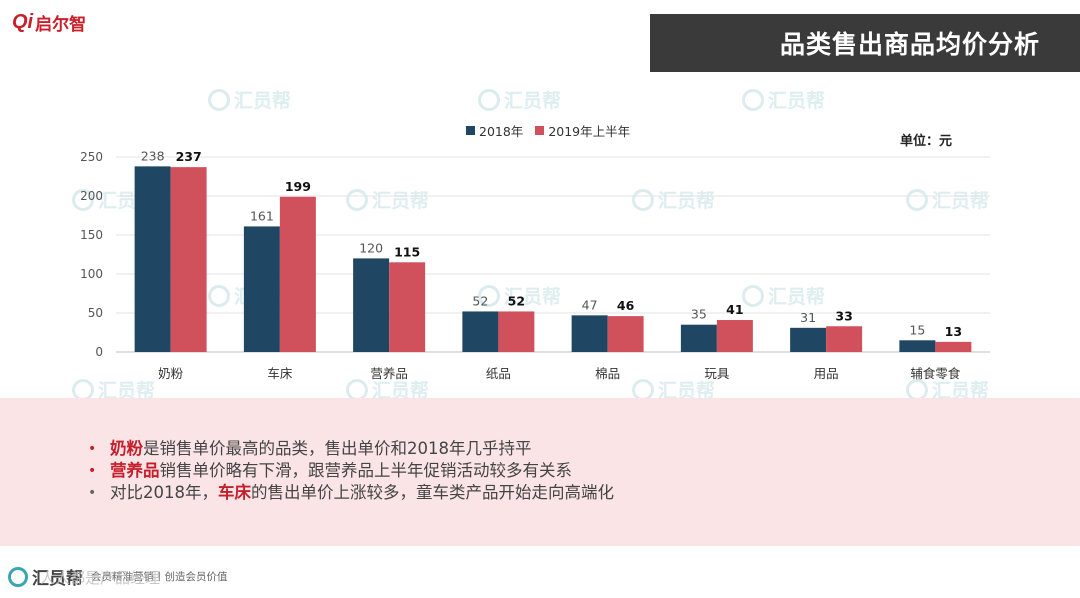 The width and height of the screenshot is (1080, 598). I want to click on legend-swatch-2019h1, so click(540, 130).